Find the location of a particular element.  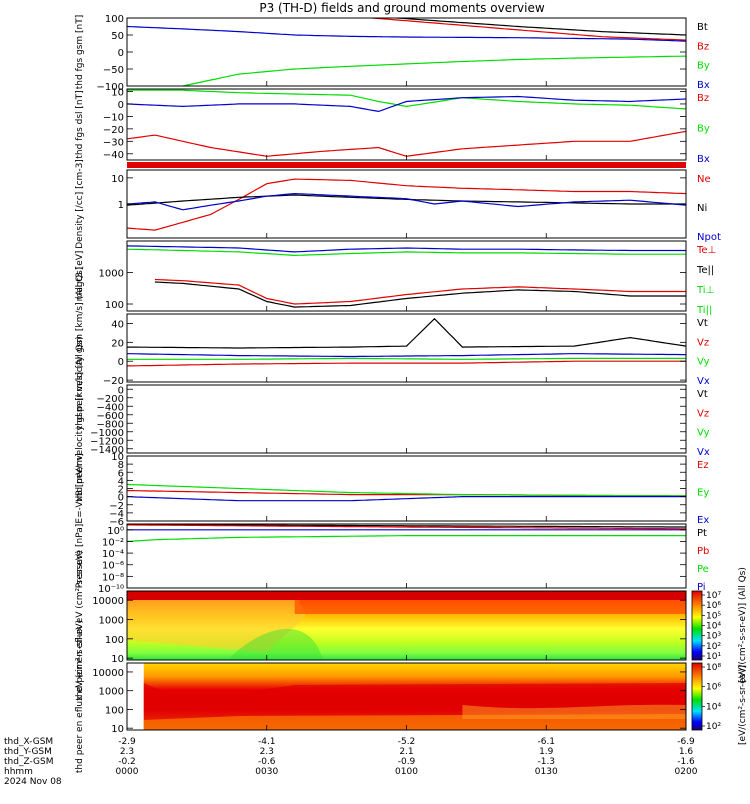

ephemeris-value: 2.3 is located at coordinates (127, 752).